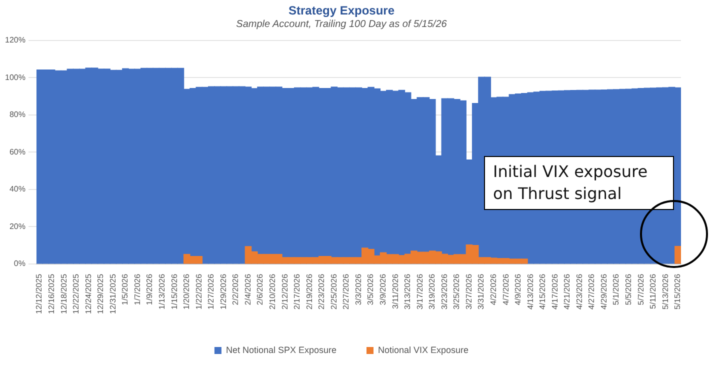  I want to click on y-tick-label: 120%, so click(15, 40).